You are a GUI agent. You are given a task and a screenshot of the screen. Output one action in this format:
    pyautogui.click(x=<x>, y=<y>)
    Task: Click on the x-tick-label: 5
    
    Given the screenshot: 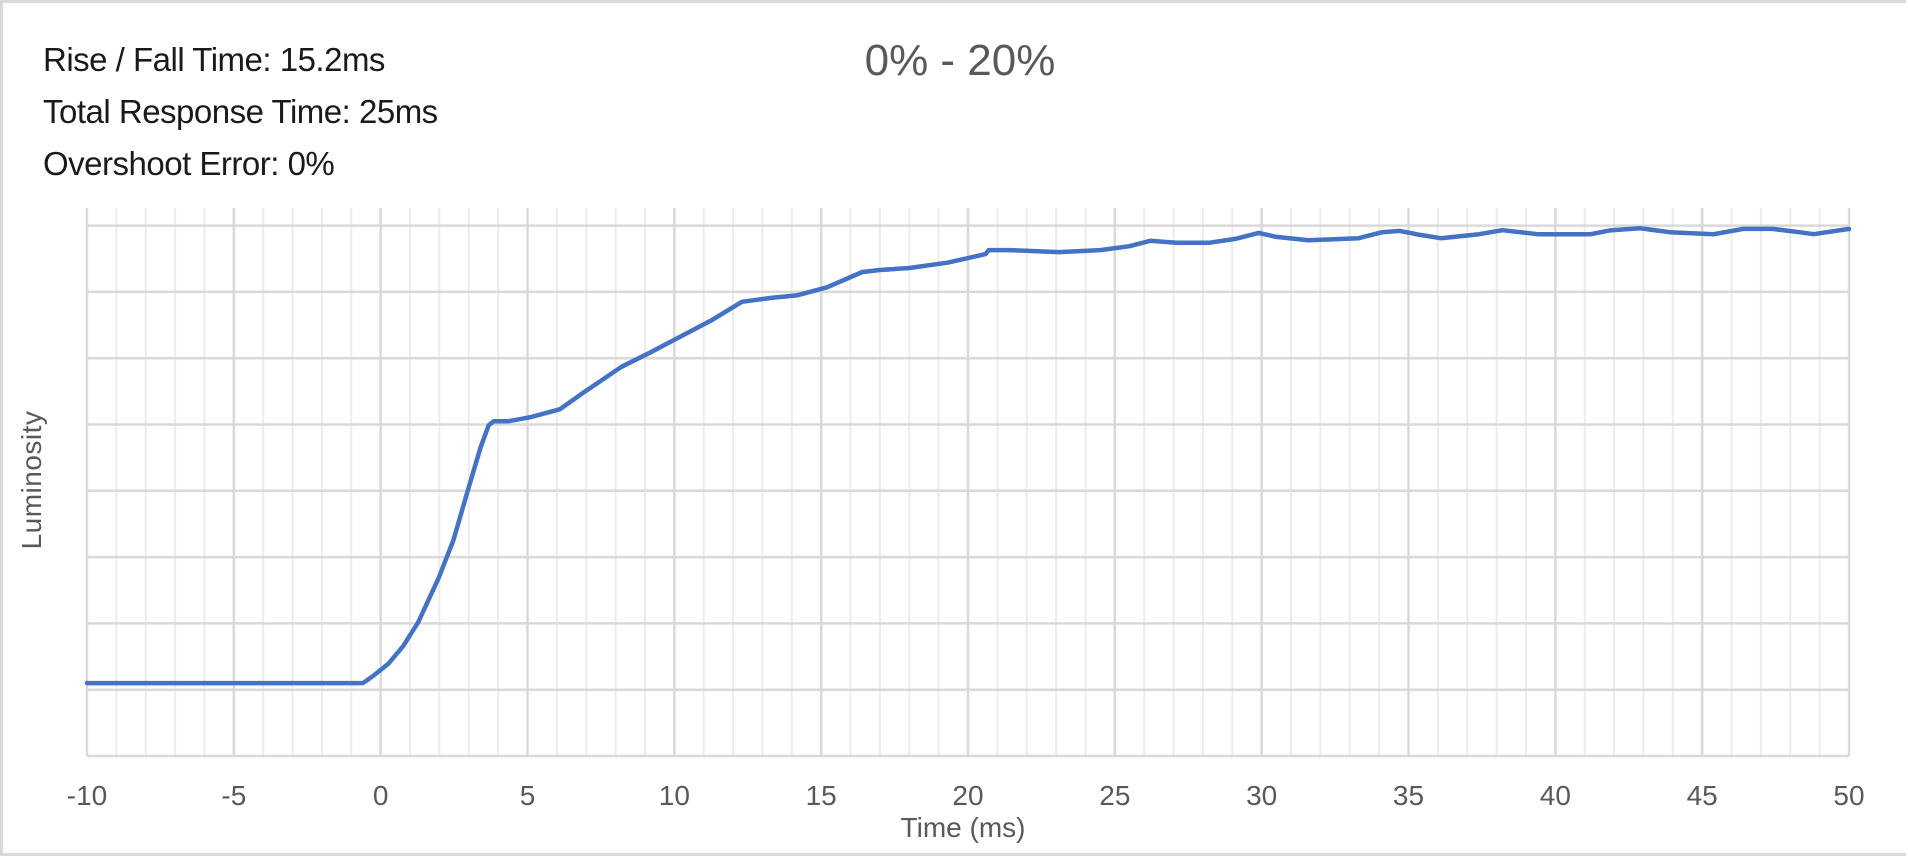 What is the action you would take?
    pyautogui.click(x=527, y=795)
    